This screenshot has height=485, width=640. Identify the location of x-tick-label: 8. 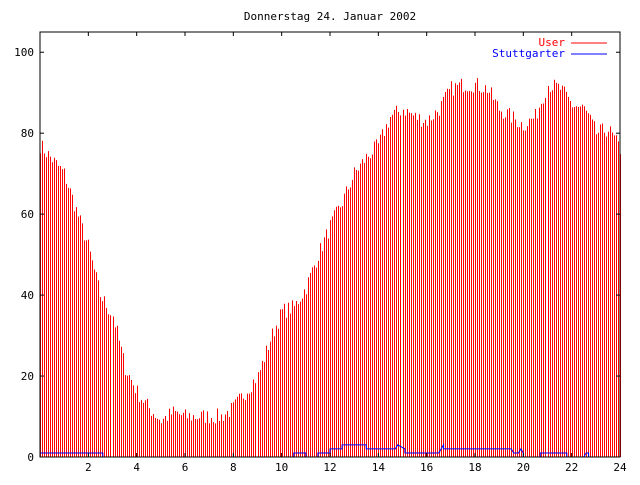
(233, 467).